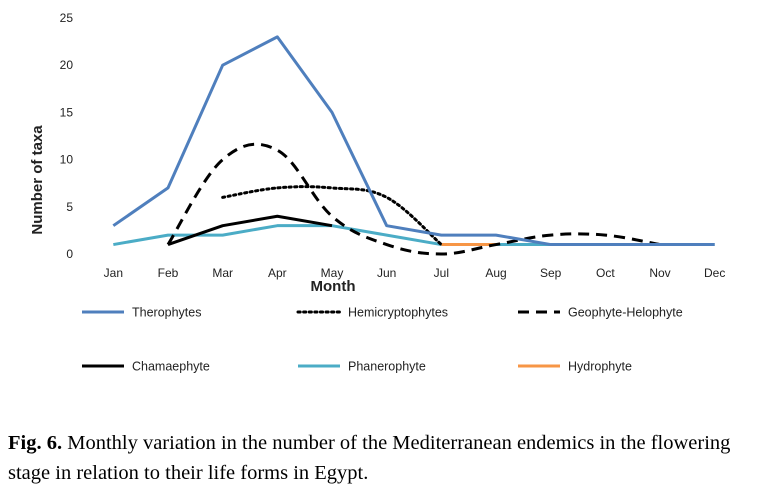 Image resolution: width=759 pixels, height=493 pixels. Describe the element at coordinates (113, 273) in the screenshot. I see `x-tick-label: Jan` at that location.